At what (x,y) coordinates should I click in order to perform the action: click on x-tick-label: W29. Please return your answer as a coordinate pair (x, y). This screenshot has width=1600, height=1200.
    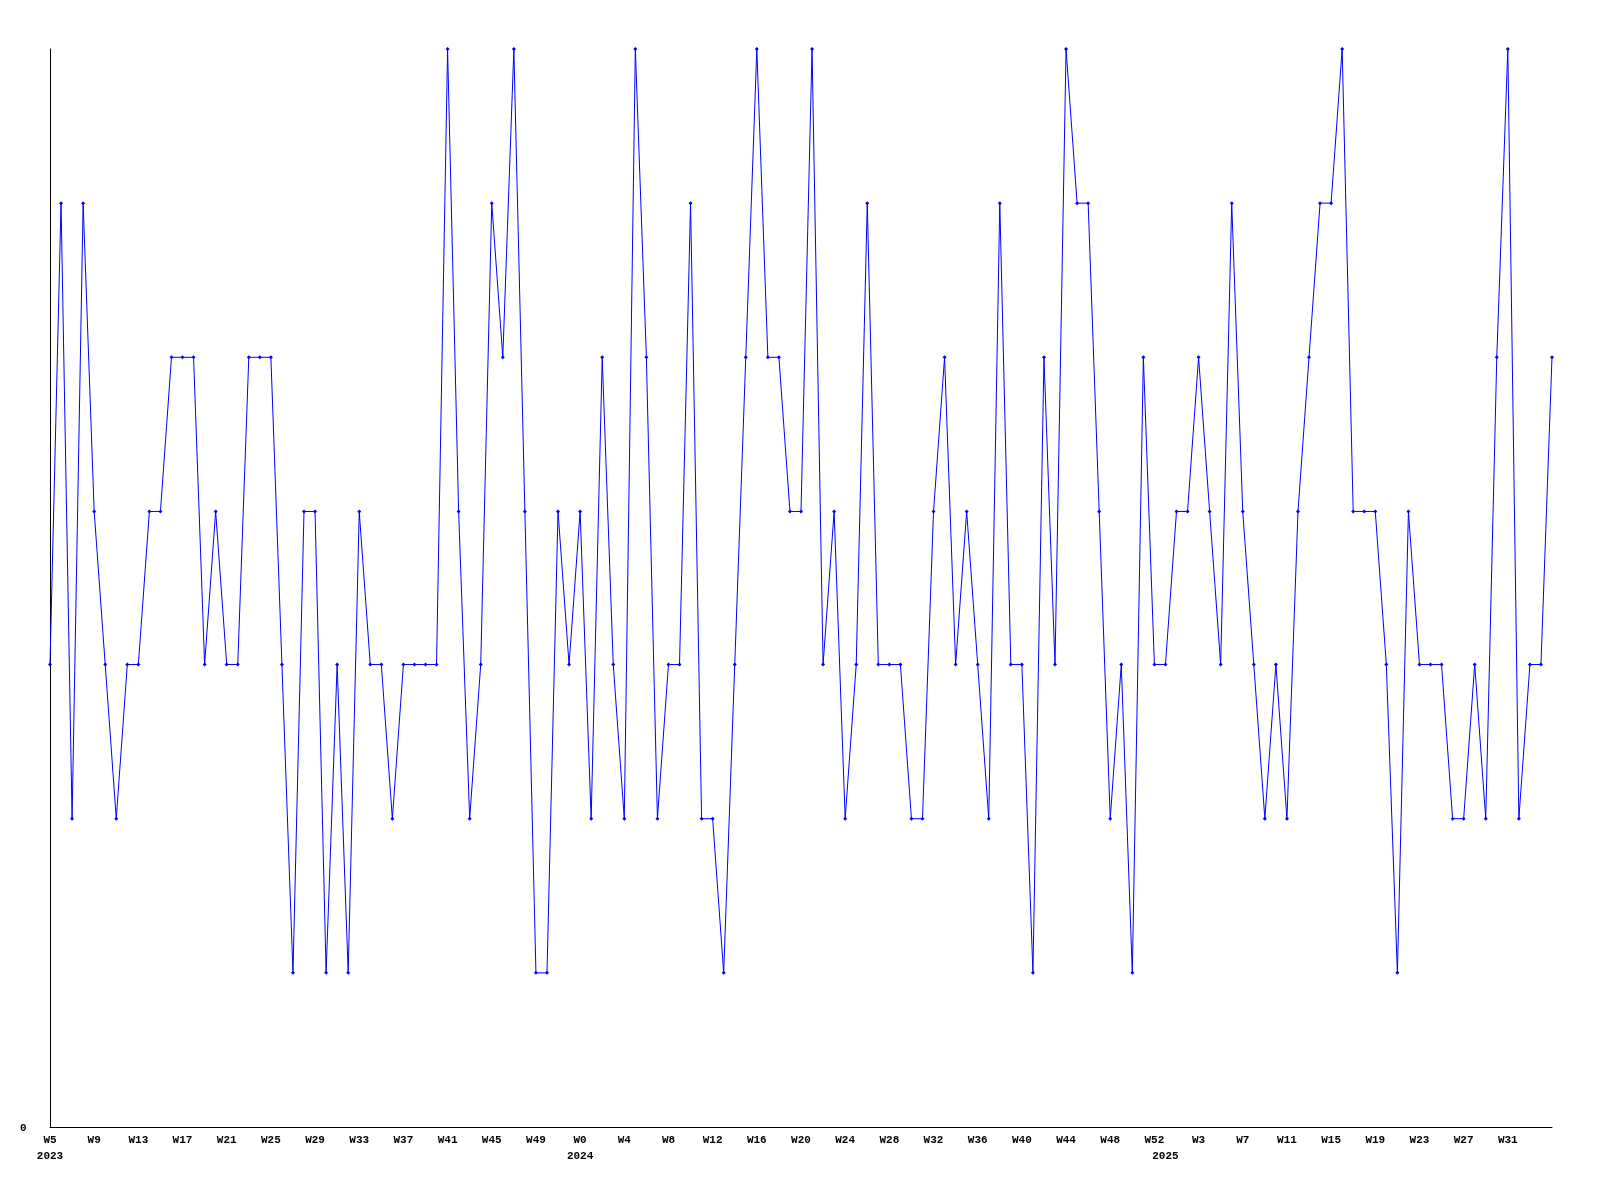
    Looking at the image, I should click on (315, 1140).